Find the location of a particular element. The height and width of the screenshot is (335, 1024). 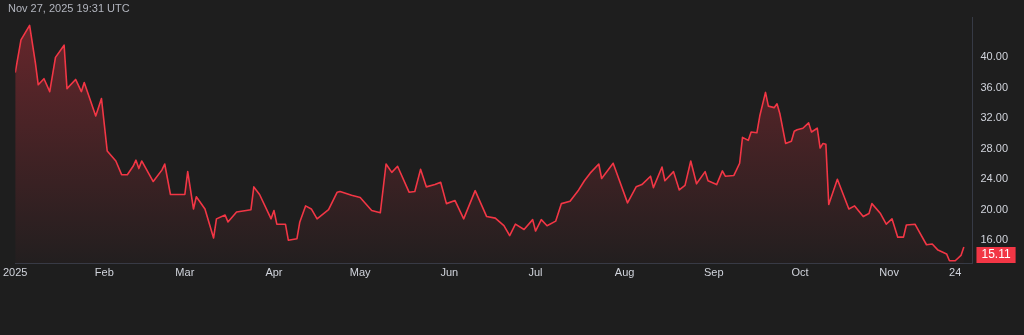

y-tick-label: 40.00 is located at coordinates (994, 56).